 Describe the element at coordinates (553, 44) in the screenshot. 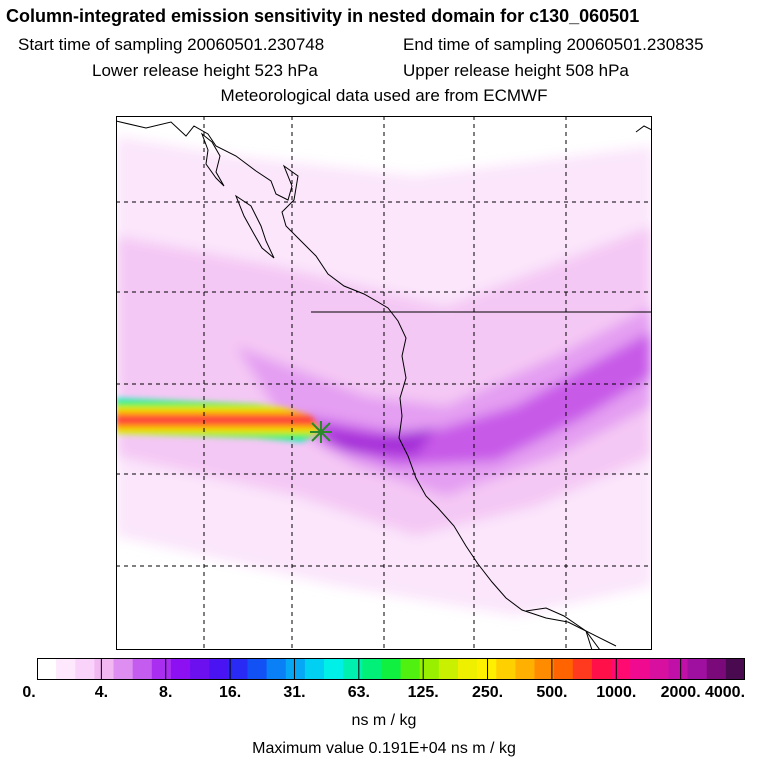

I see `end-time-label: End time of sampling 20060501.230835` at that location.